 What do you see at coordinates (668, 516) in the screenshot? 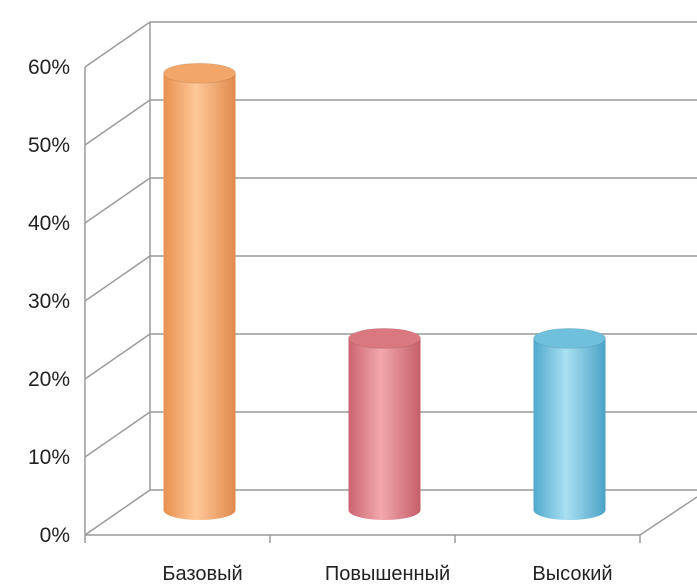
I see `floor-right-edge` at bounding box center [668, 516].